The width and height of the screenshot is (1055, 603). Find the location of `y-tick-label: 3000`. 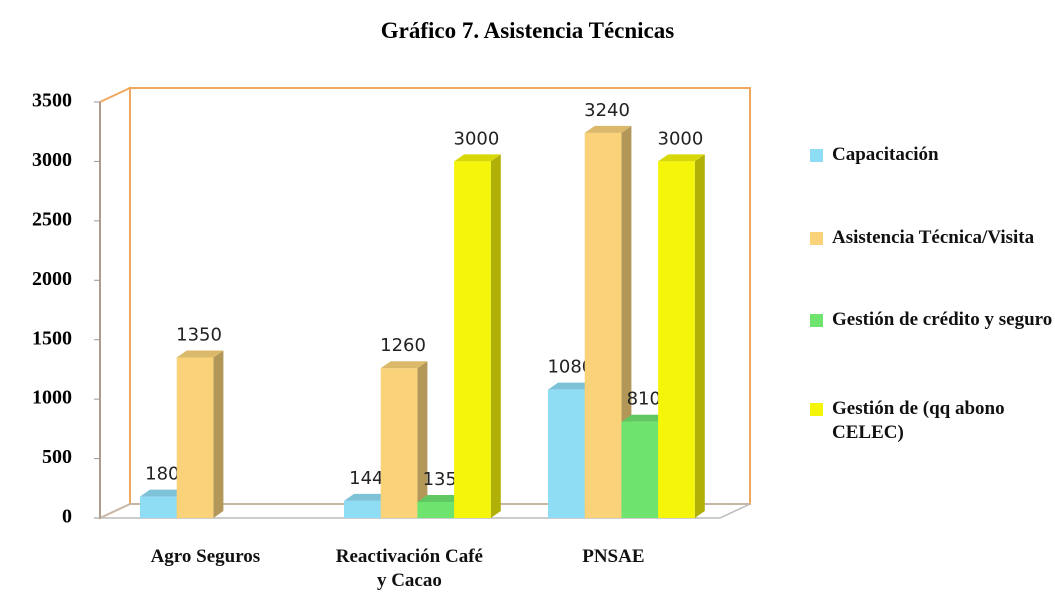

y-tick-label: 3000 is located at coordinates (52, 160).